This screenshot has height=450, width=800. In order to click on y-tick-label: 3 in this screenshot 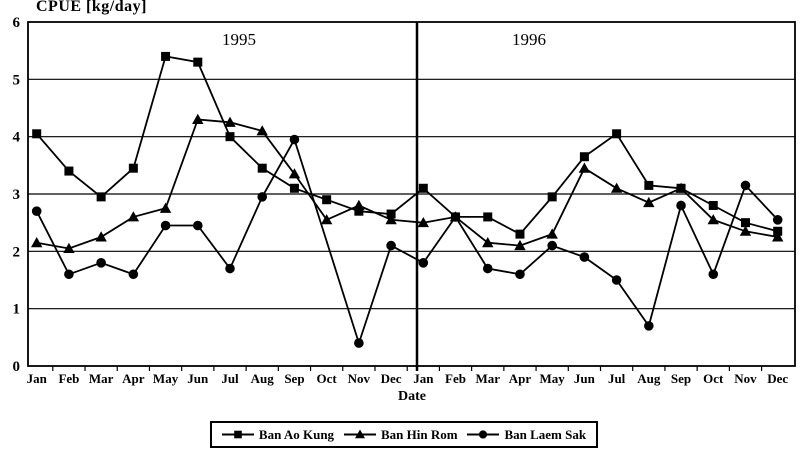, I will do `click(17, 195)`.